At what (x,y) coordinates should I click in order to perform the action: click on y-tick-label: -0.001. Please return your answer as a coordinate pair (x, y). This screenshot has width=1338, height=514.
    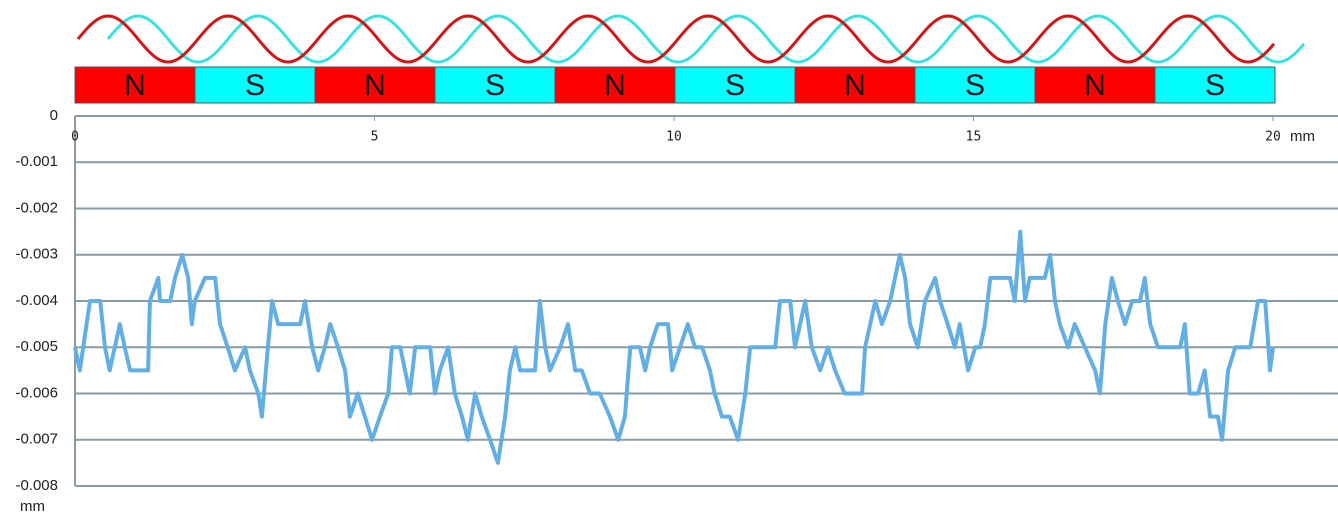
    Looking at the image, I should click on (36, 161).